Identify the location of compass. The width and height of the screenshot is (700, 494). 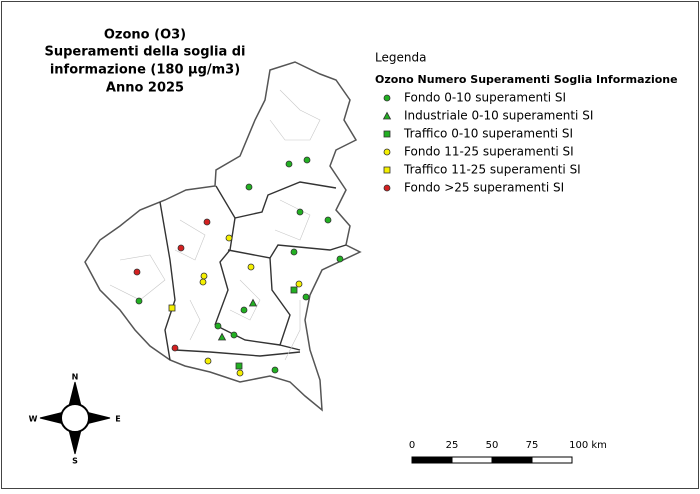
(75, 418).